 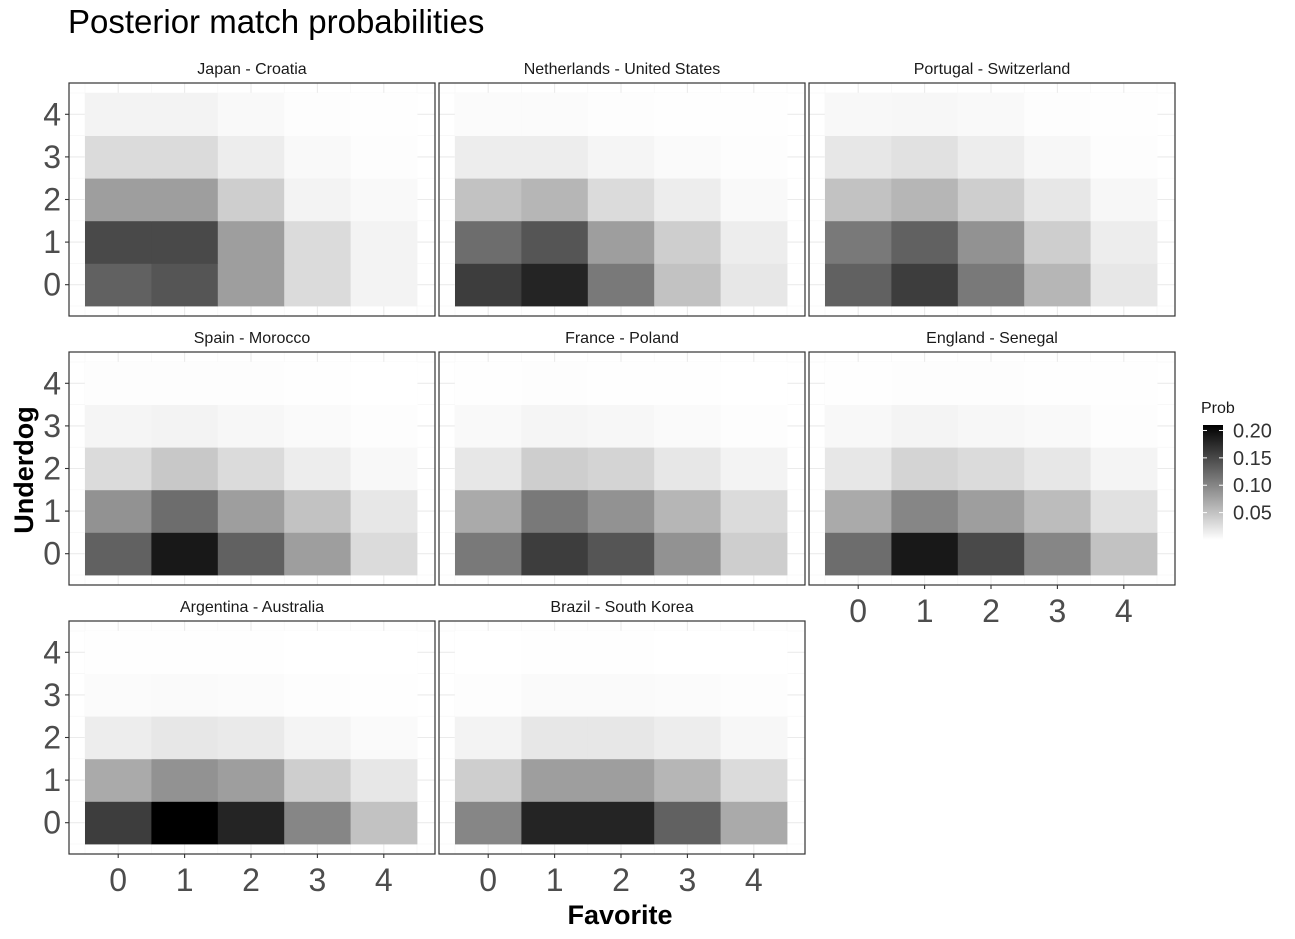 What do you see at coordinates (52, 426) in the screenshot?
I see `y-tick-label: 3` at bounding box center [52, 426].